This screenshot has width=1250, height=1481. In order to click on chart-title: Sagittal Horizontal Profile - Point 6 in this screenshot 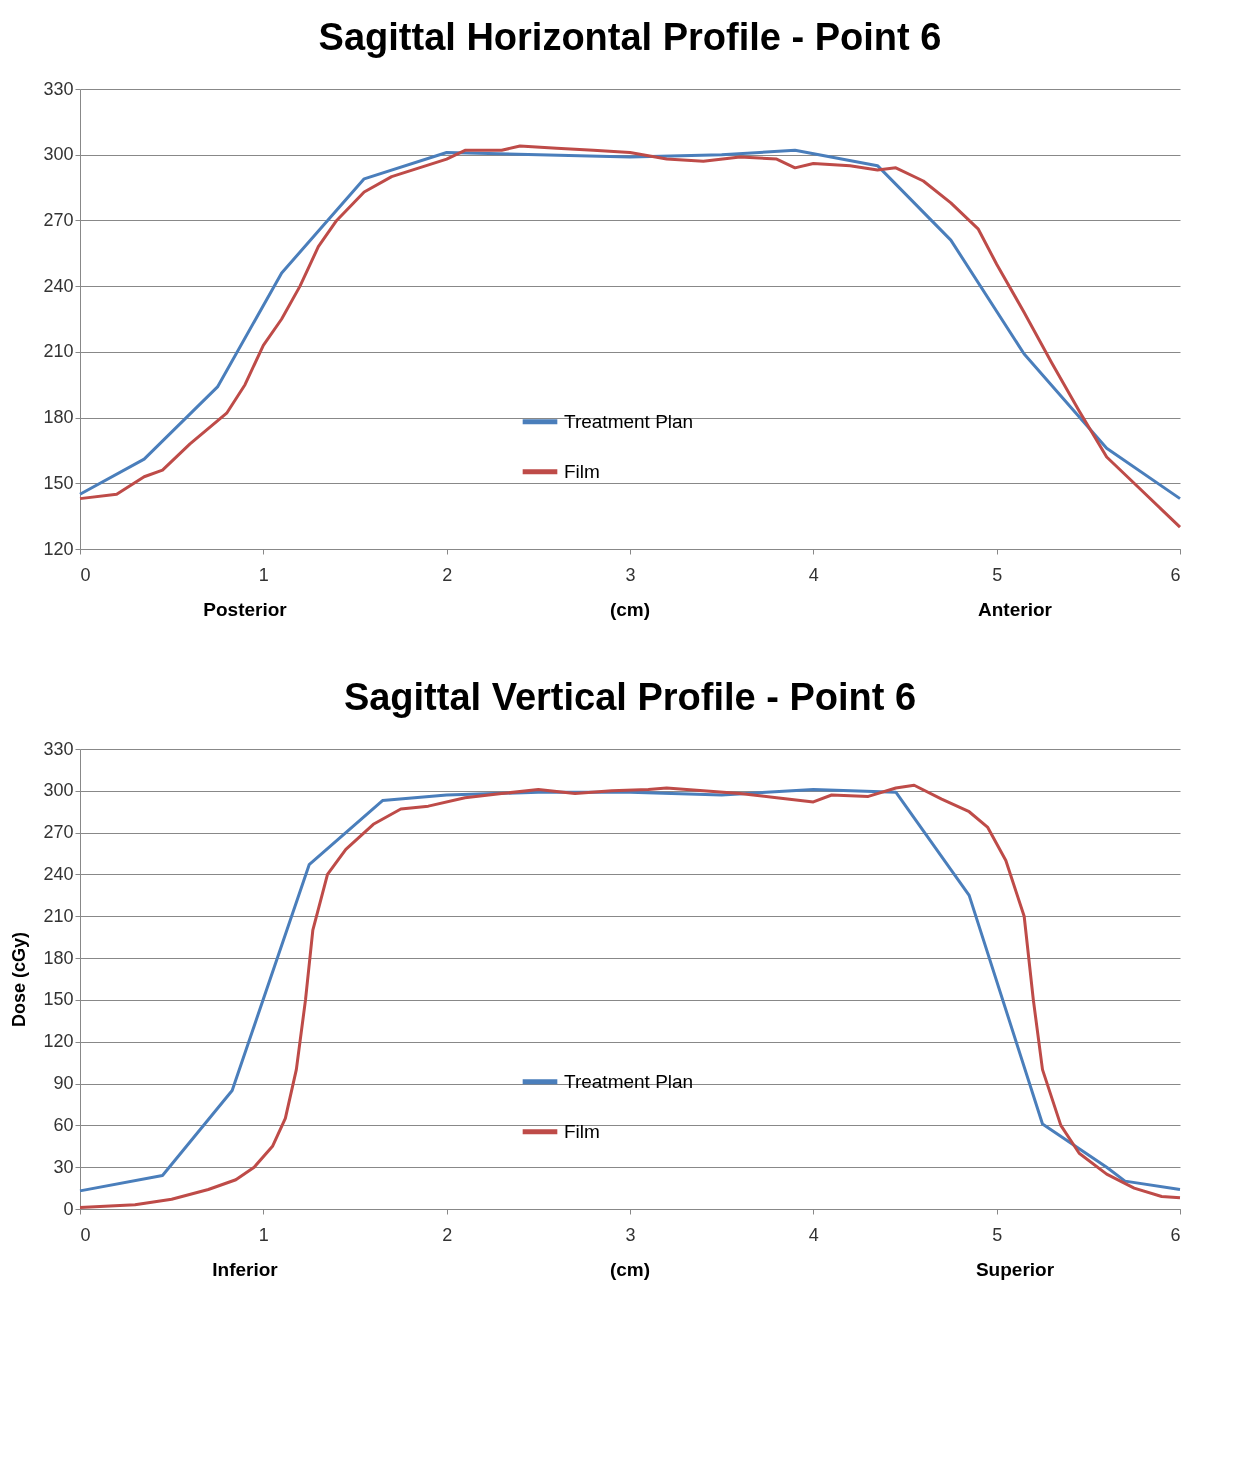, I will do `click(630, 37)`.